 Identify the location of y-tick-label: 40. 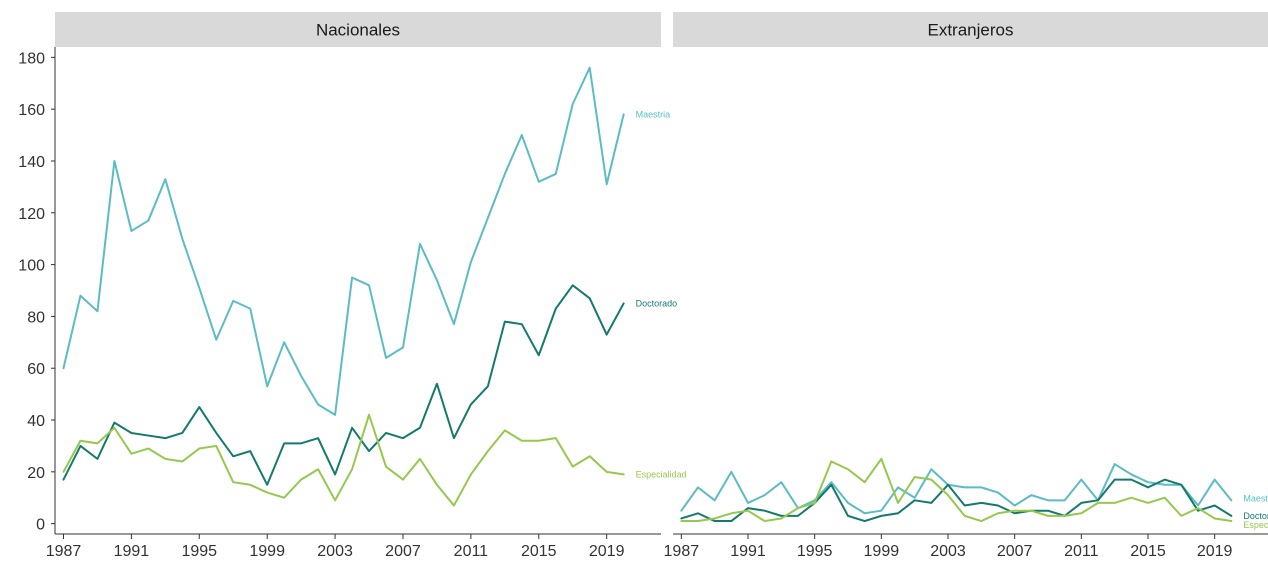
(36, 421).